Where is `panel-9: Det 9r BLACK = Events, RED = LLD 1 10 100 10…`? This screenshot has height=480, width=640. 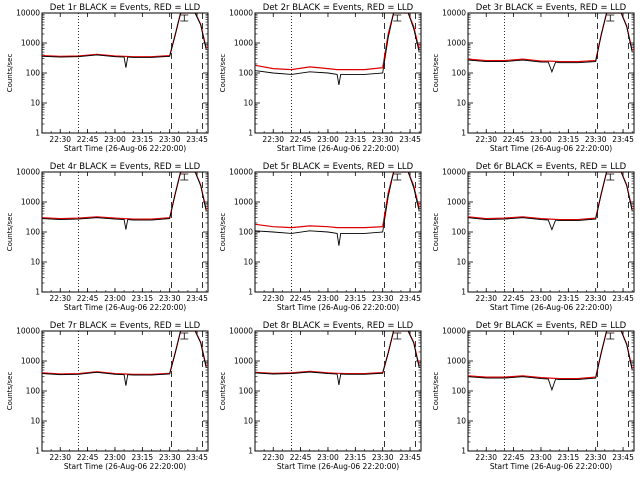 panel-9: Det 9r BLACK = Events, RED = LLD 1 10 100 10… is located at coordinates (533, 396).